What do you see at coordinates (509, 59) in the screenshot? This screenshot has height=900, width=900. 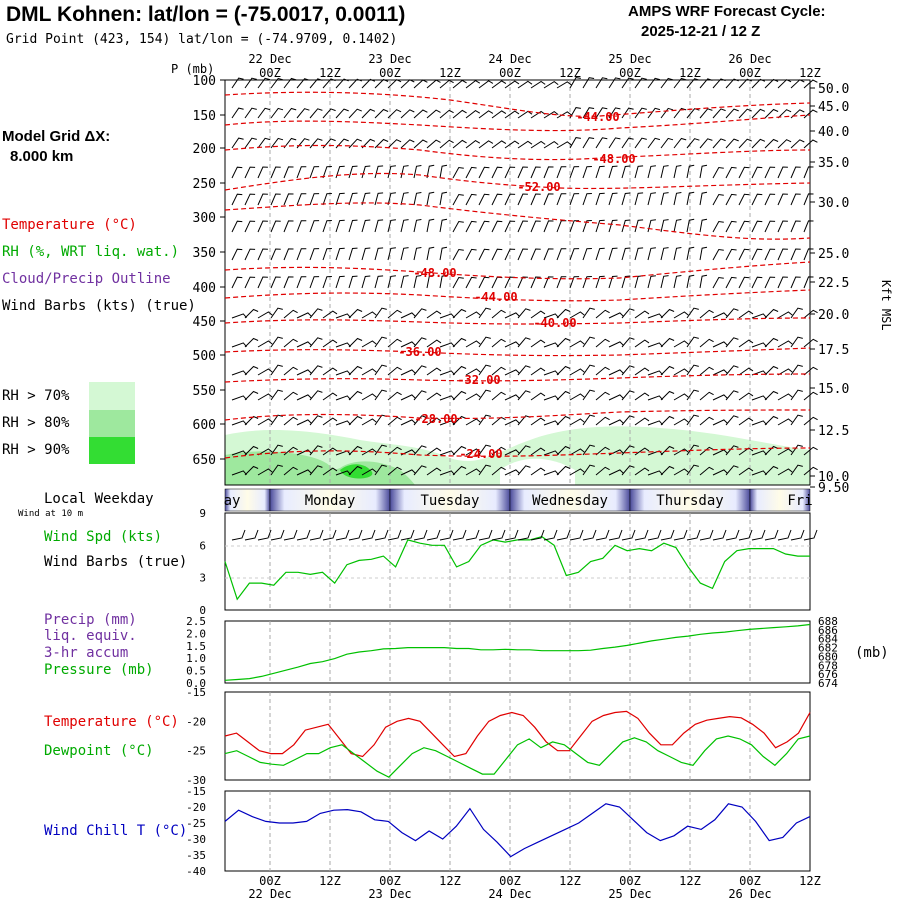 I see `top-date-label-2: 24 Dec` at bounding box center [509, 59].